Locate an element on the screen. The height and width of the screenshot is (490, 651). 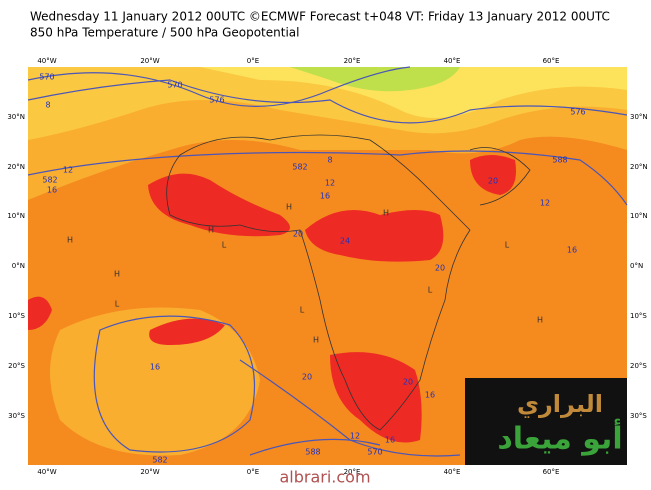
watermark: البراري أبو ميعاد albrari.com is located at coordinates (453, 432).